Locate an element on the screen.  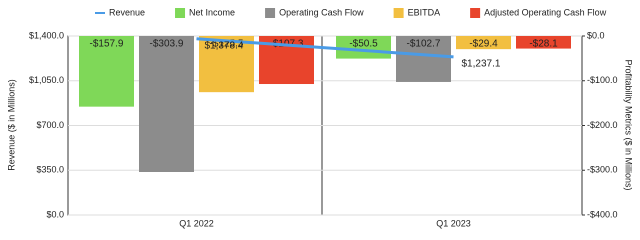
value-label: -$50.5 is located at coordinates (363, 44).